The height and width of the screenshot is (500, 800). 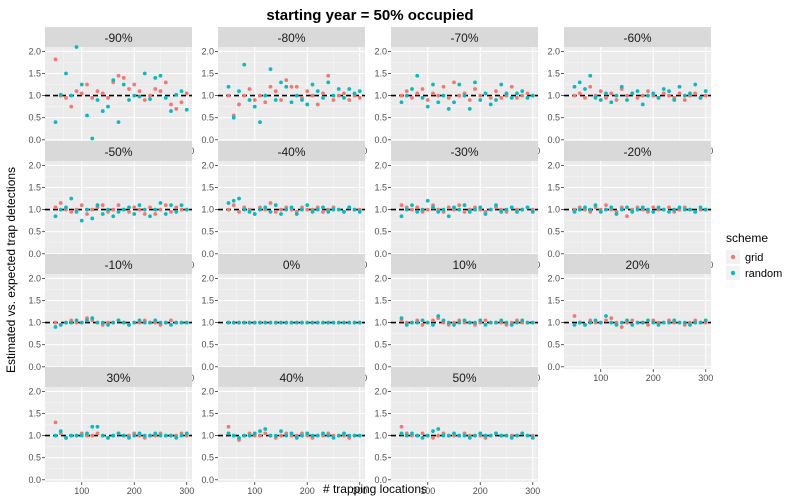 What do you see at coordinates (754, 273) in the screenshot?
I see `legend-item-random: random` at bounding box center [754, 273].